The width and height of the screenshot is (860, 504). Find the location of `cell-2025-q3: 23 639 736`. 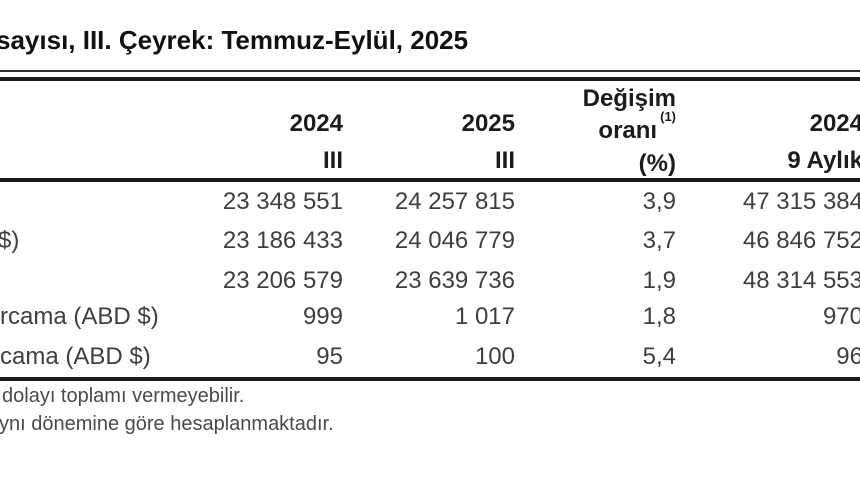

cell-2025-q3: 23 639 736 is located at coordinates (454, 280).